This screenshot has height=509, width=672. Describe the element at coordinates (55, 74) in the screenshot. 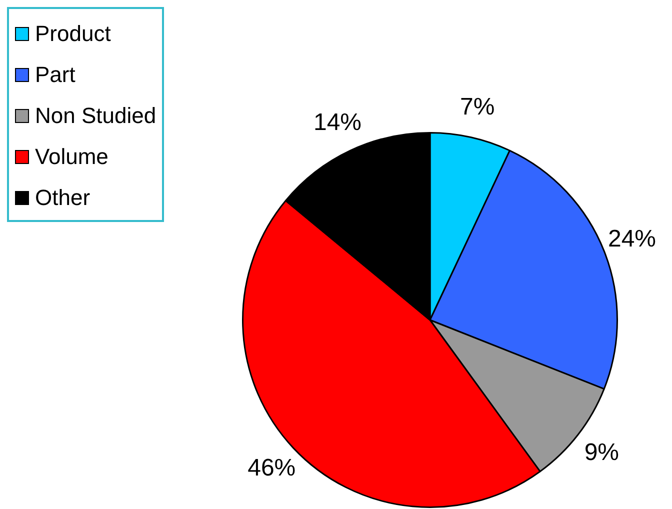

I see `legend-label: Part` at that location.